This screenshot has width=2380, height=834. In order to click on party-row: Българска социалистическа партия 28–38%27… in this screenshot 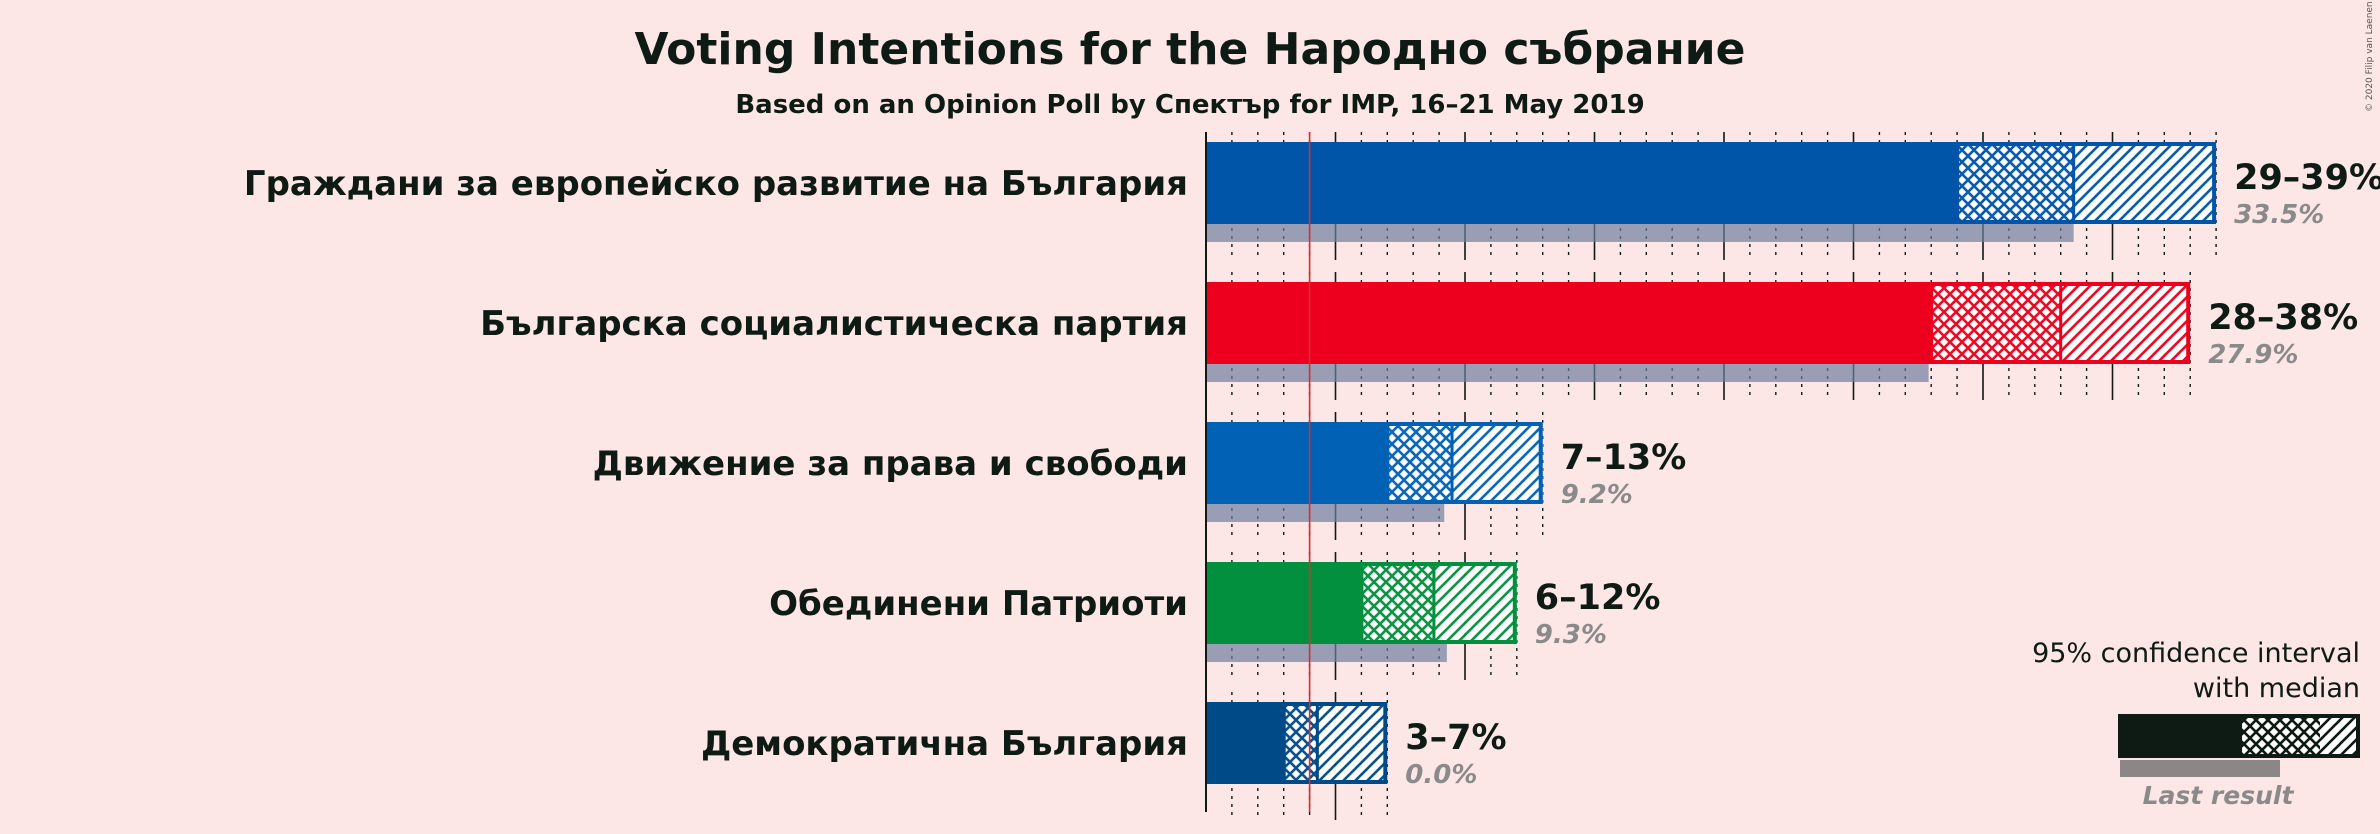, I will do `click(1419, 336)`.